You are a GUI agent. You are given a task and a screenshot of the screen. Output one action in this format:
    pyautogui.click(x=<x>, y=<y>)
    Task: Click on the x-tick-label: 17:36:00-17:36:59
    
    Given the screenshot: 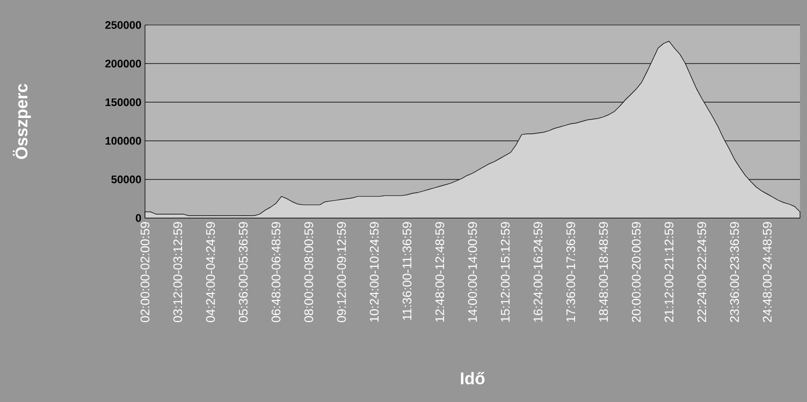 What is the action you would take?
    pyautogui.click(x=571, y=272)
    